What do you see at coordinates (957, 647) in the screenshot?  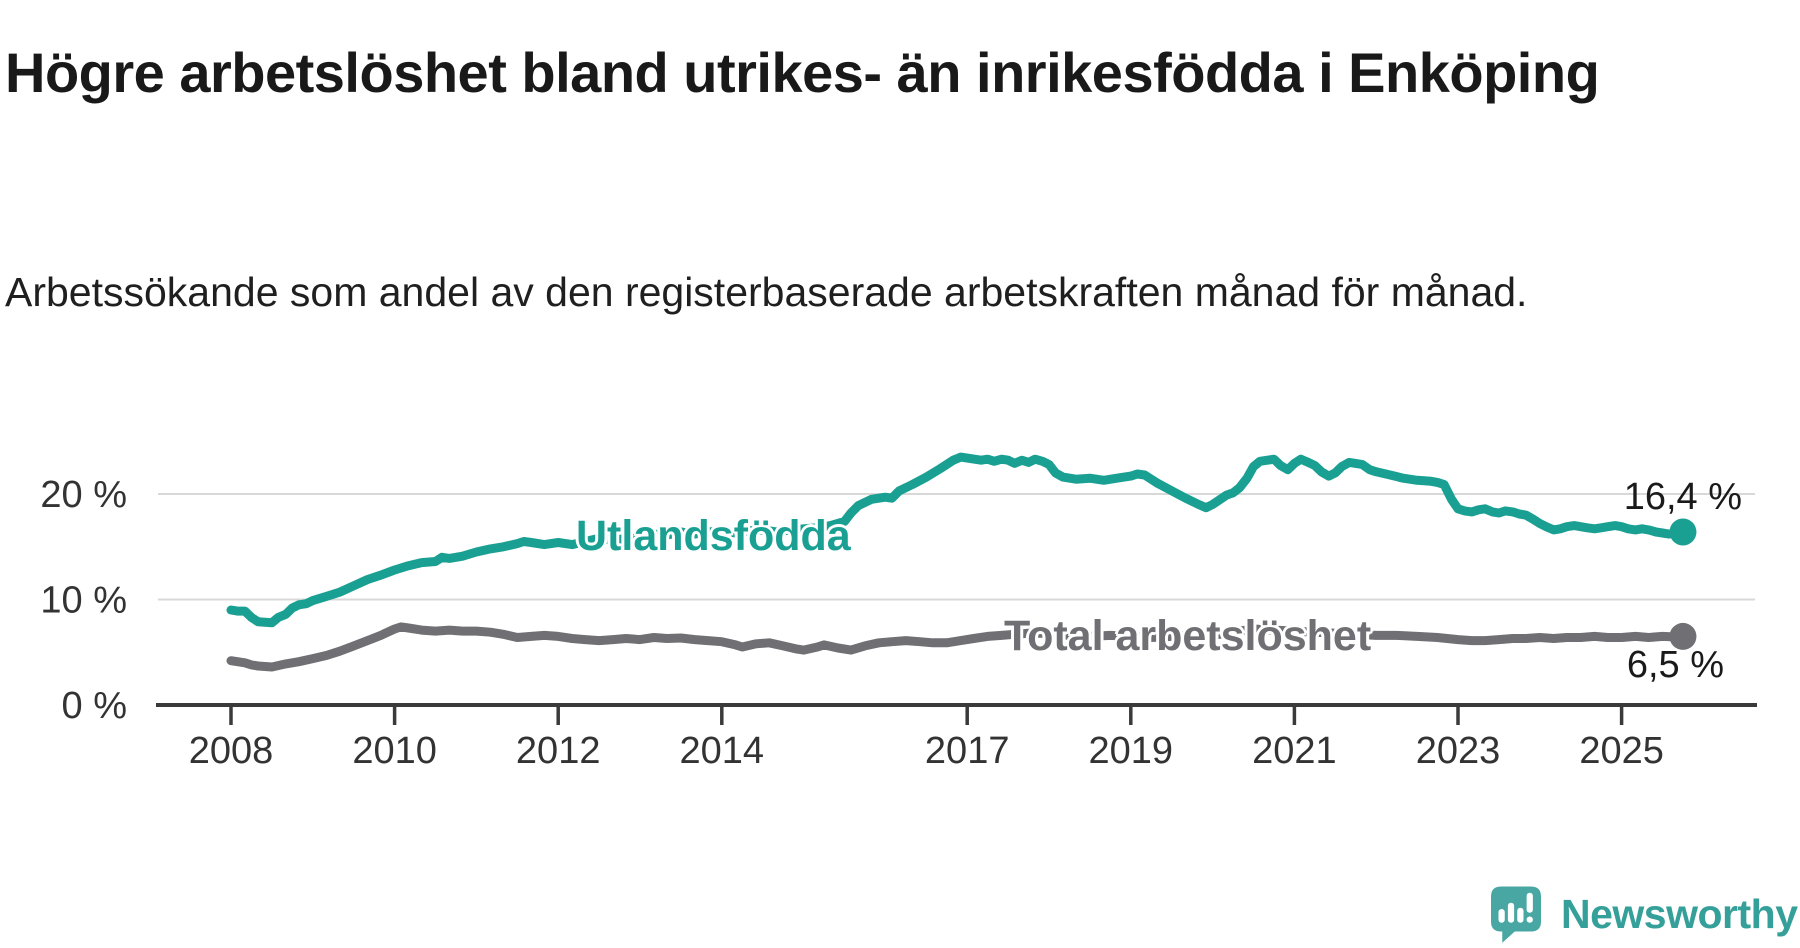 I see `series-line-gray` at bounding box center [957, 647].